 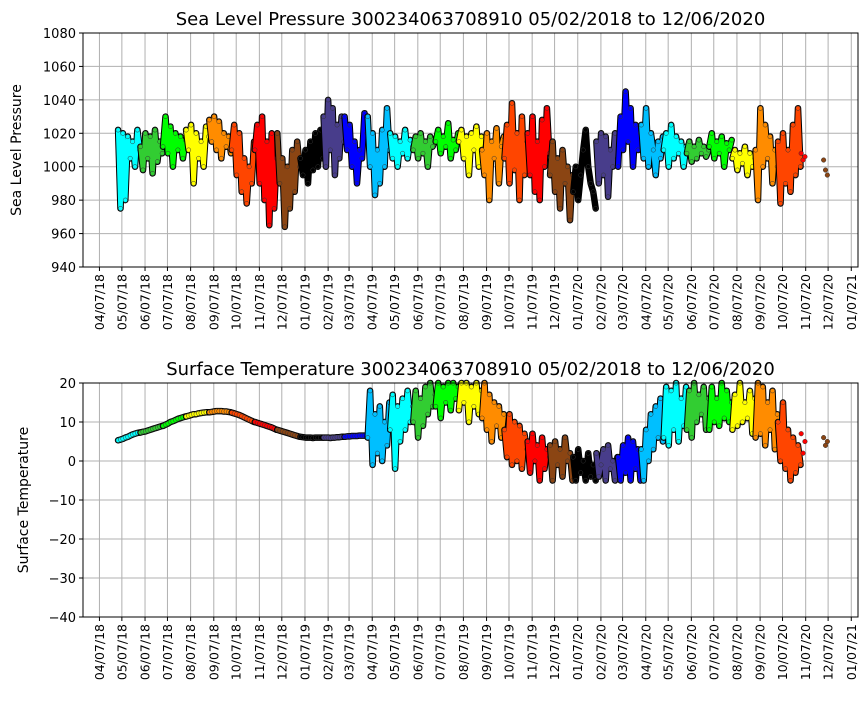 I want to click on x-tick-label: 12/07/20, so click(x=828, y=302).